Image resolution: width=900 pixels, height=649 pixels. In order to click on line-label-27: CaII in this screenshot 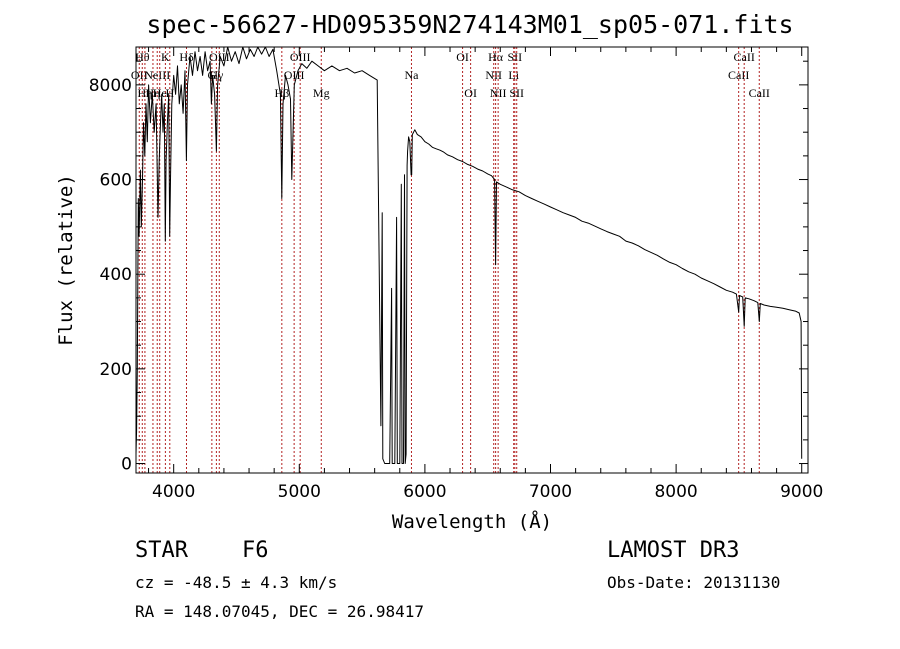, I will do `click(759, 93)`.